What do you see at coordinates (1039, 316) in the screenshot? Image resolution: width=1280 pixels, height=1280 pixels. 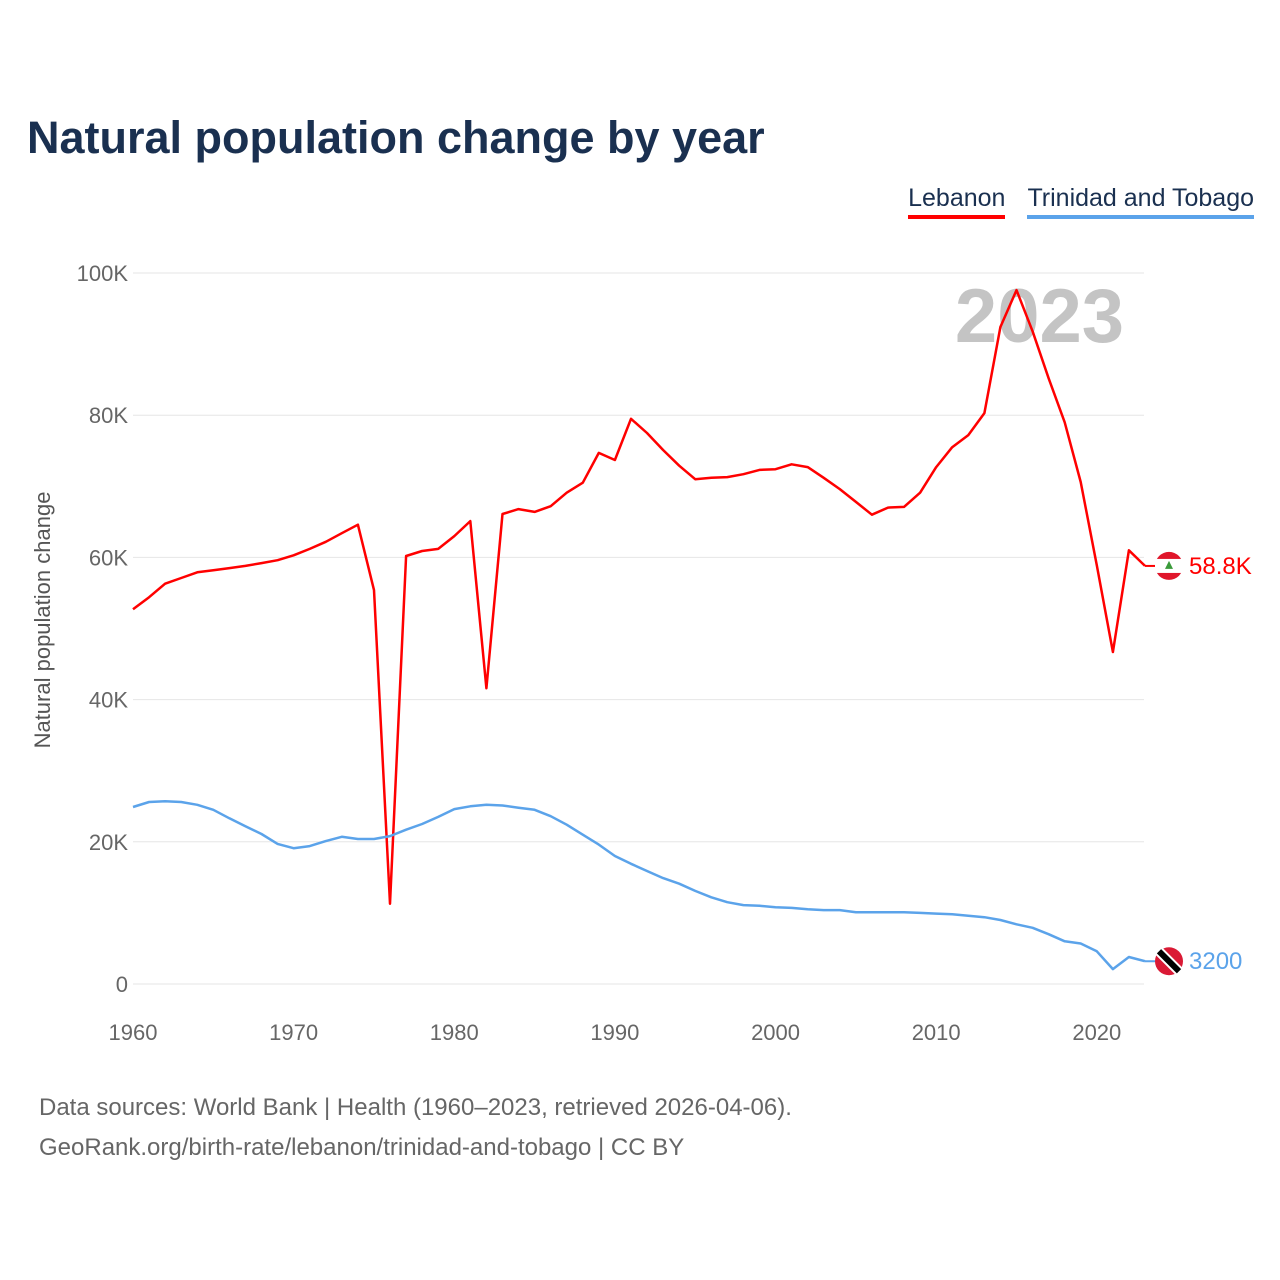 I see `year-watermark: 2023` at bounding box center [1039, 316].